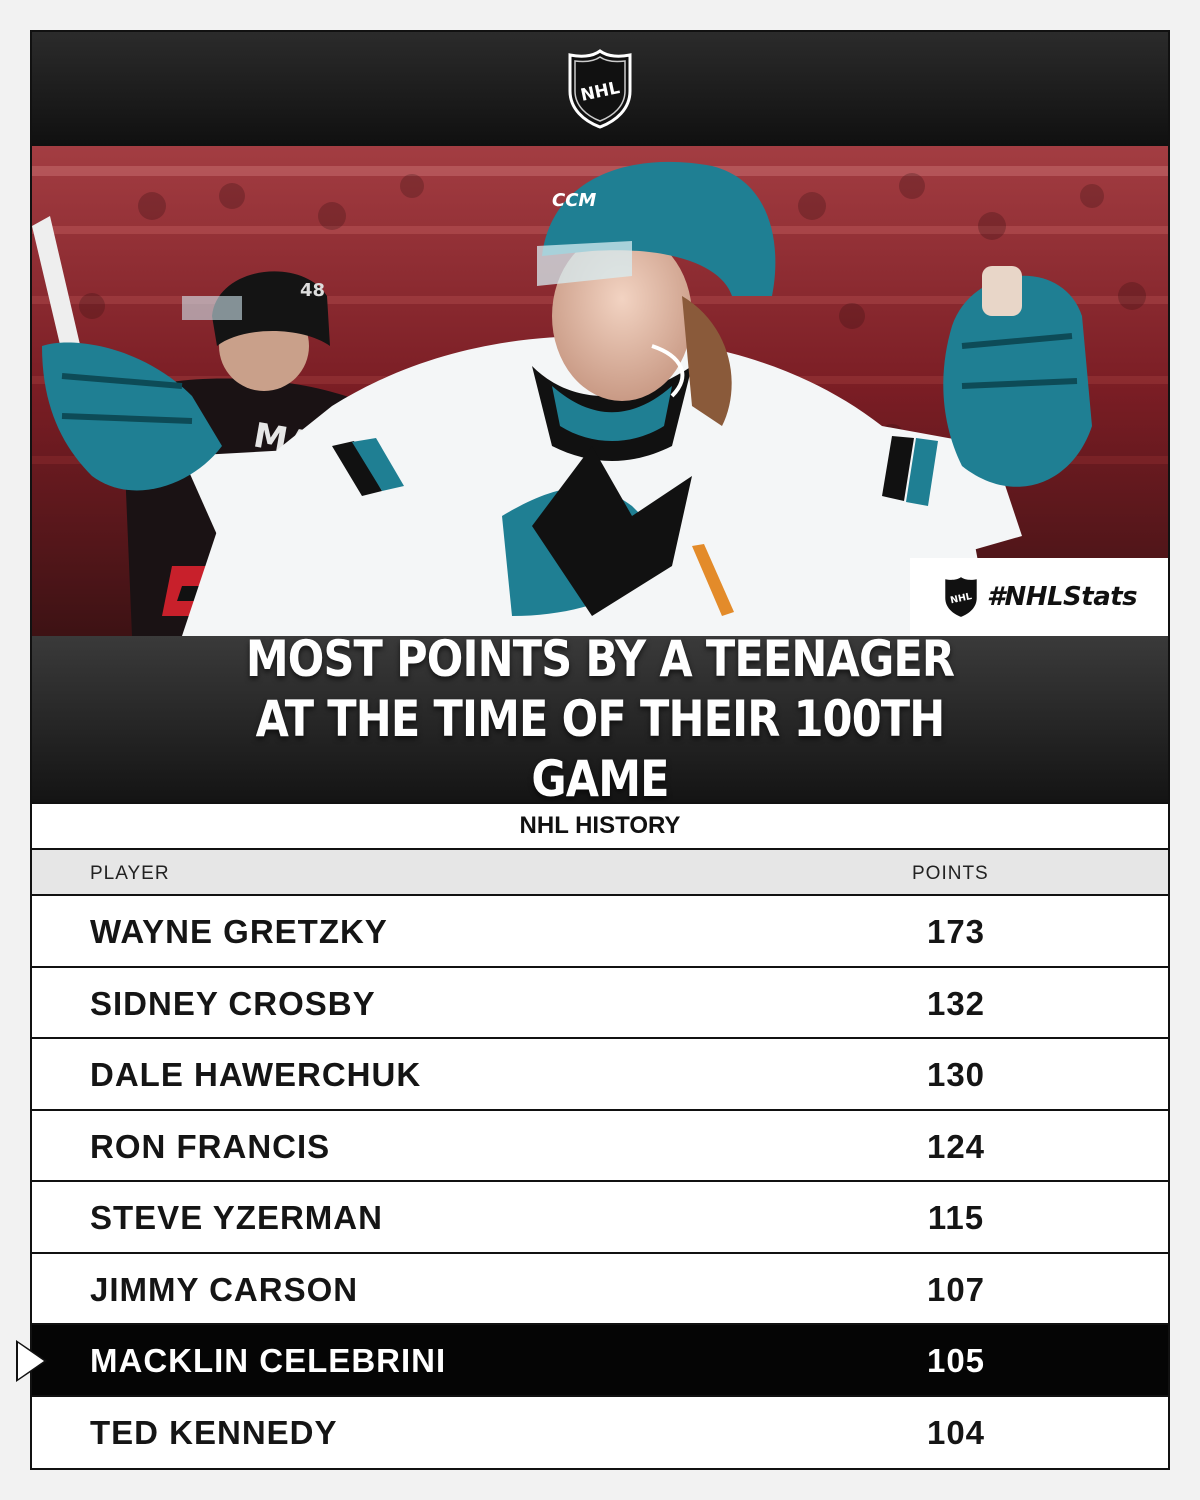 The height and width of the screenshot is (1500, 1200). I want to click on nhl-stats-badge: NHL #NHLStats, so click(1039, 597).